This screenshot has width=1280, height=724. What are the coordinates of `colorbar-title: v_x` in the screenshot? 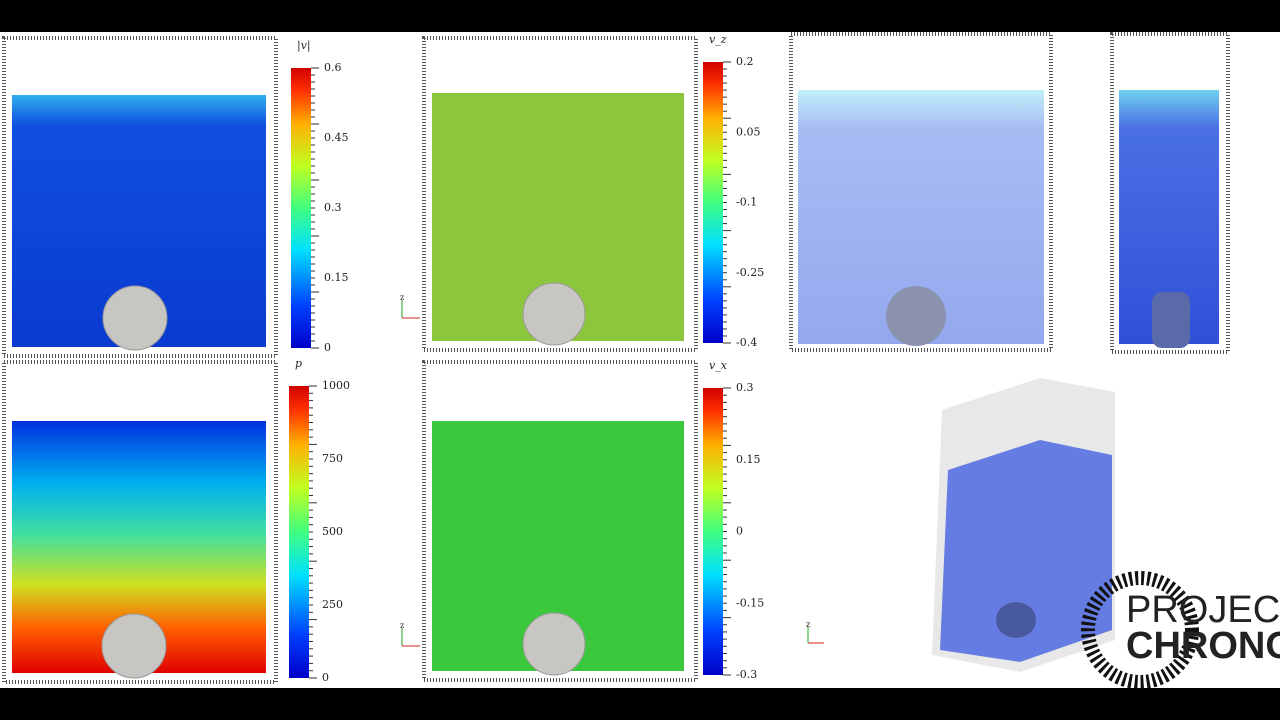 It's located at (718, 365).